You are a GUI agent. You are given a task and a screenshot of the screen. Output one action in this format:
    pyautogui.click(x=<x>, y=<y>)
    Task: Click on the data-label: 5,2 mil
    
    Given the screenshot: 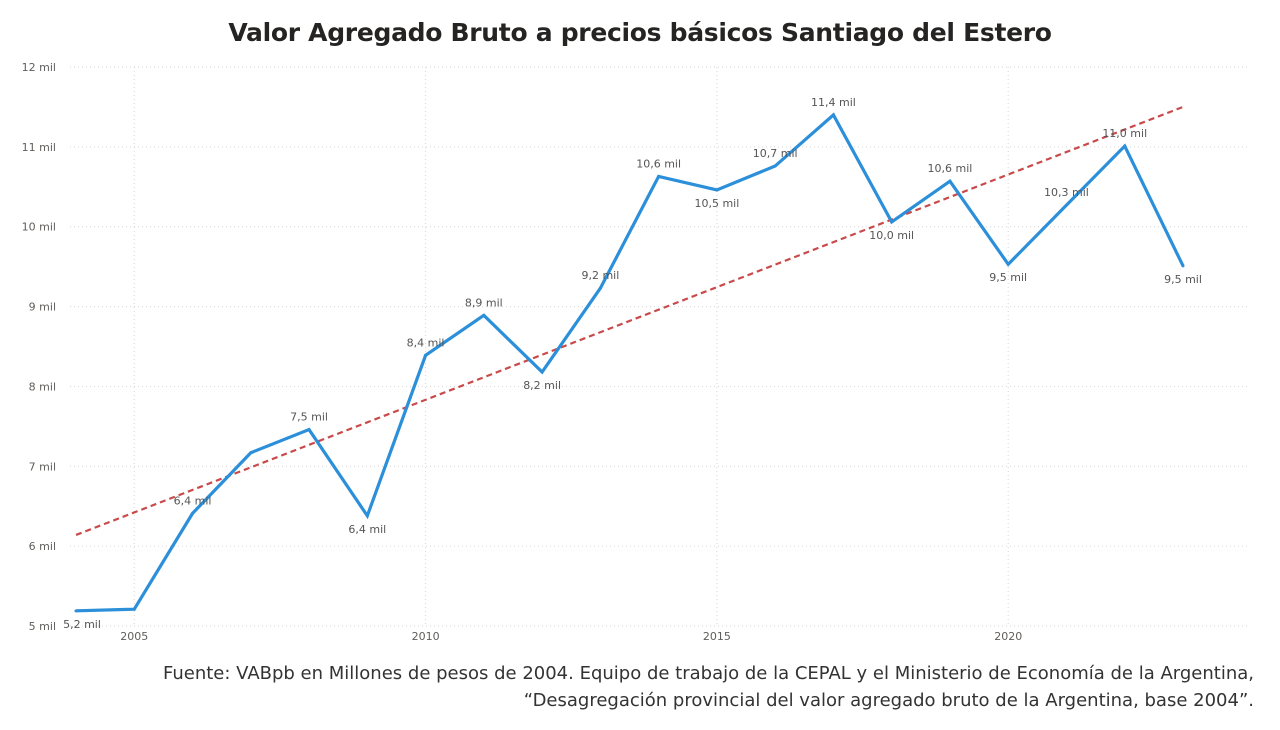 What is the action you would take?
    pyautogui.click(x=82, y=624)
    